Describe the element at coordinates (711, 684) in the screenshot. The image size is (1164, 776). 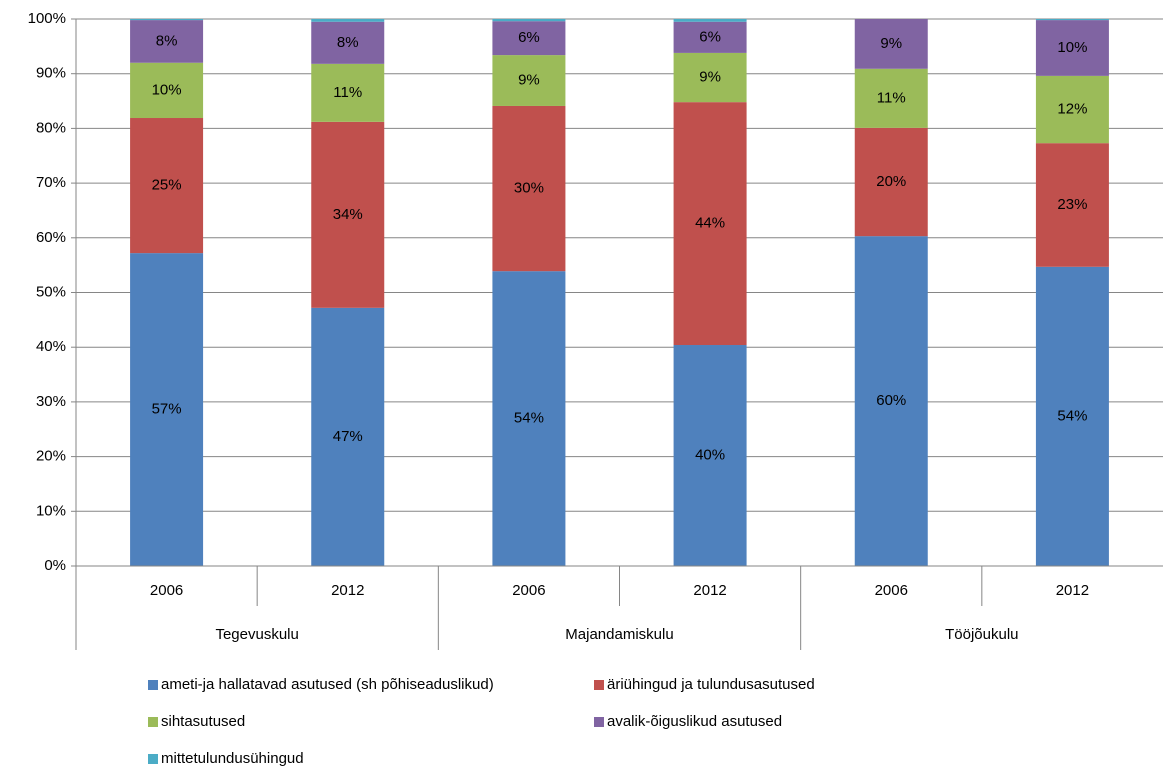
I see `legend-label: äriühingud ja tulundusasutused` at that location.